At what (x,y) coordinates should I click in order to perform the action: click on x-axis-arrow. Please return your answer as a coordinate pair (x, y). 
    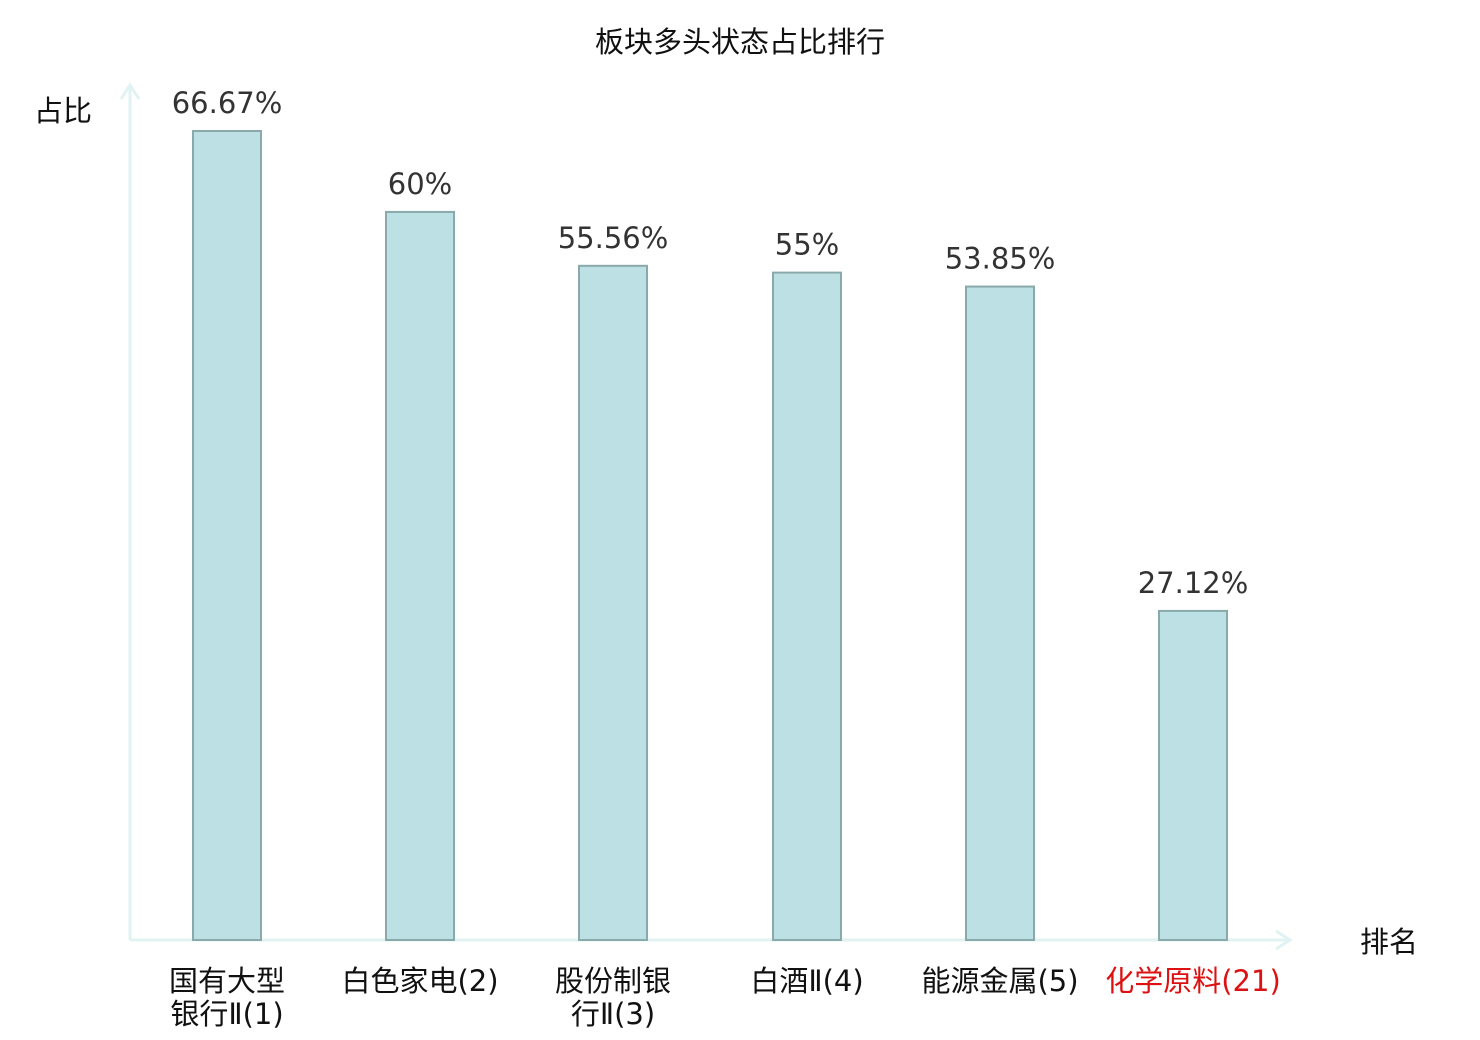
    Looking at the image, I should click on (1284, 940).